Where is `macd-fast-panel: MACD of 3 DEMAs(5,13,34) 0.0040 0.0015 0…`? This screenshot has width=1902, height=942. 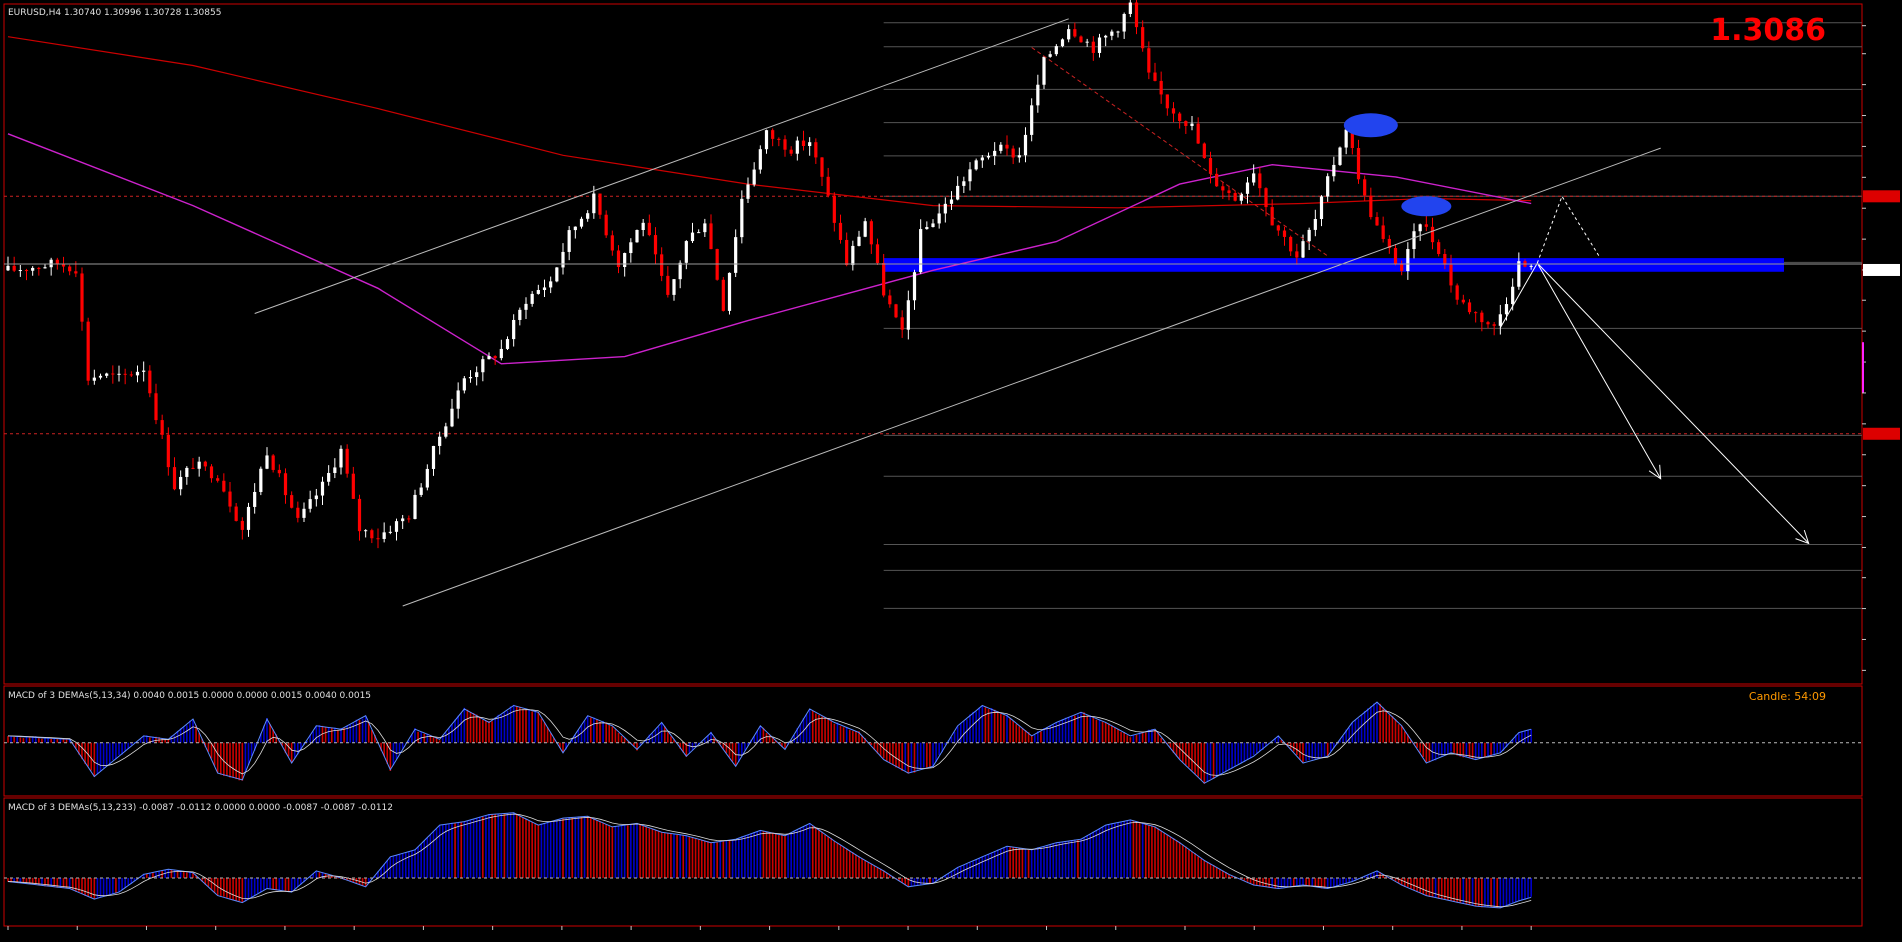
macd-fast-panel: MACD of 3 DEMAs(5,13,34) 0.0040 0.0015 0… is located at coordinates (933, 741).